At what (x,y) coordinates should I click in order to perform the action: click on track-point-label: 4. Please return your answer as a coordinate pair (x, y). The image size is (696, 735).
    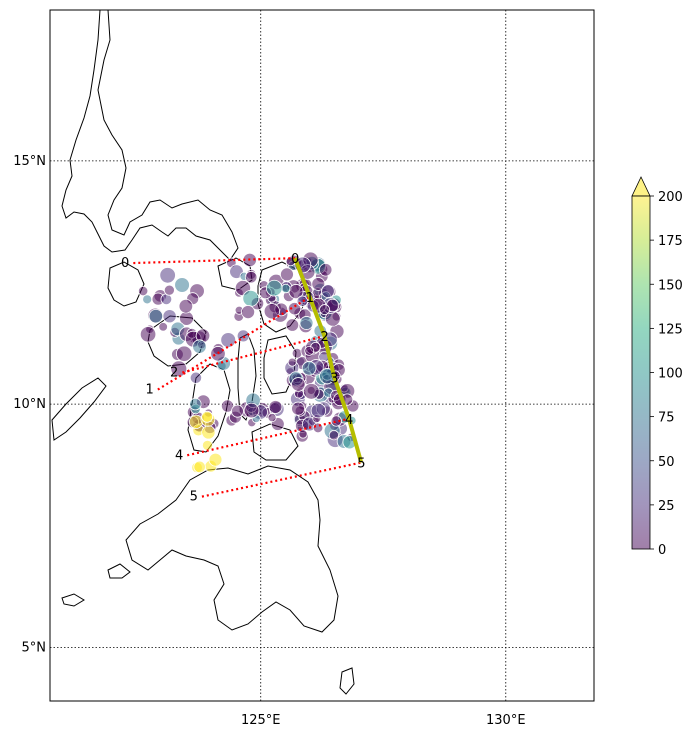
    Looking at the image, I should click on (349, 420).